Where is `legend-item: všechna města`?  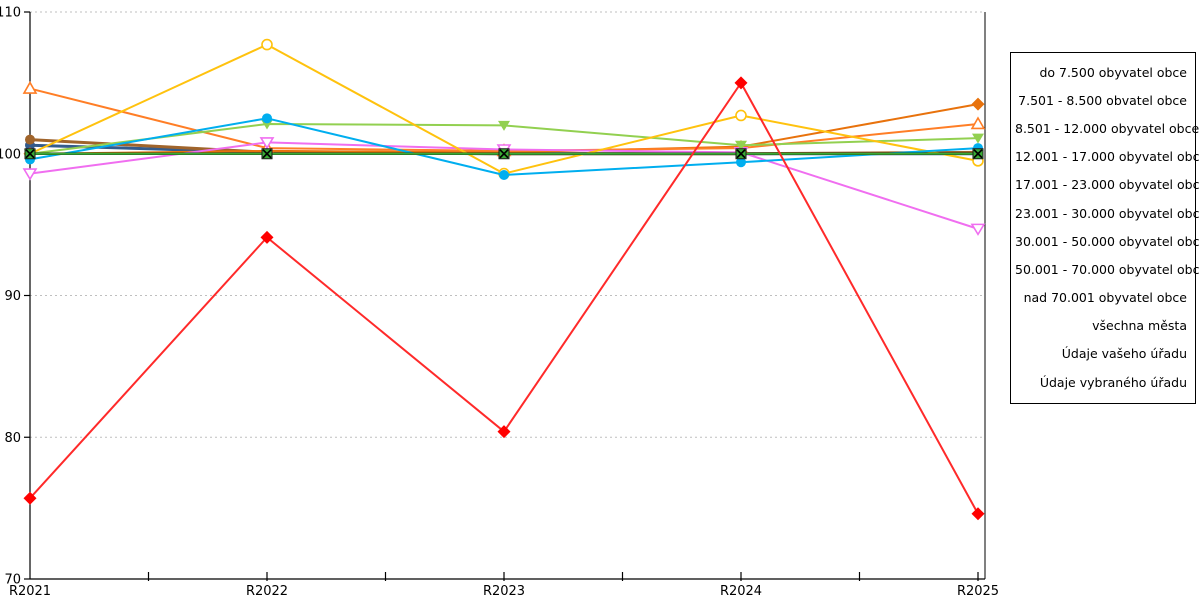 legend-item: všechna města is located at coordinates (1139, 326).